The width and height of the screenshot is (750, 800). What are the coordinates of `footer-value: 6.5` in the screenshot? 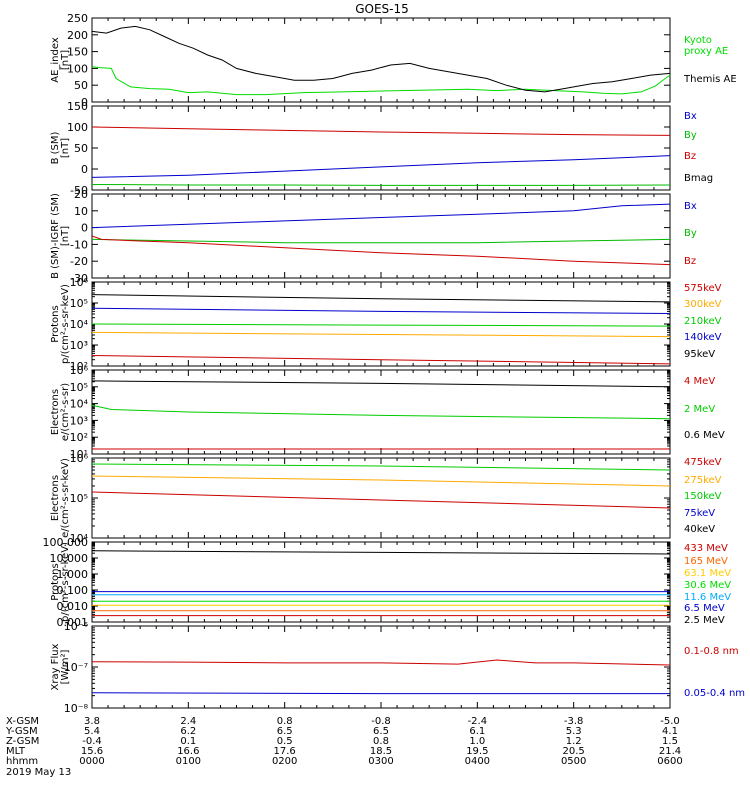 It's located at (285, 731).